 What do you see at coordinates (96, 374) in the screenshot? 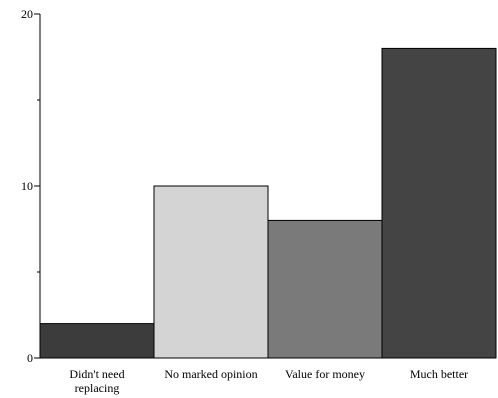
I see `x-category-label: Didn't need` at bounding box center [96, 374].